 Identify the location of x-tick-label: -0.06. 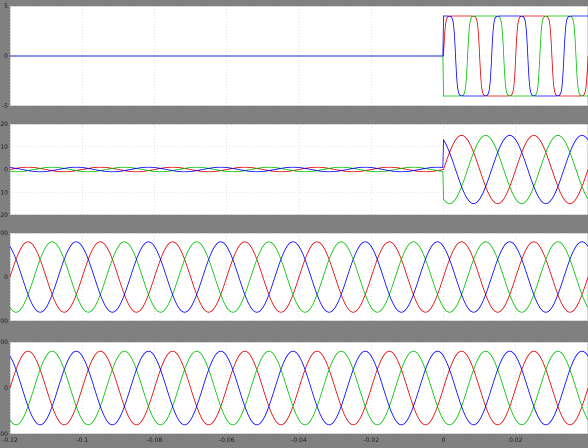
(227, 440).